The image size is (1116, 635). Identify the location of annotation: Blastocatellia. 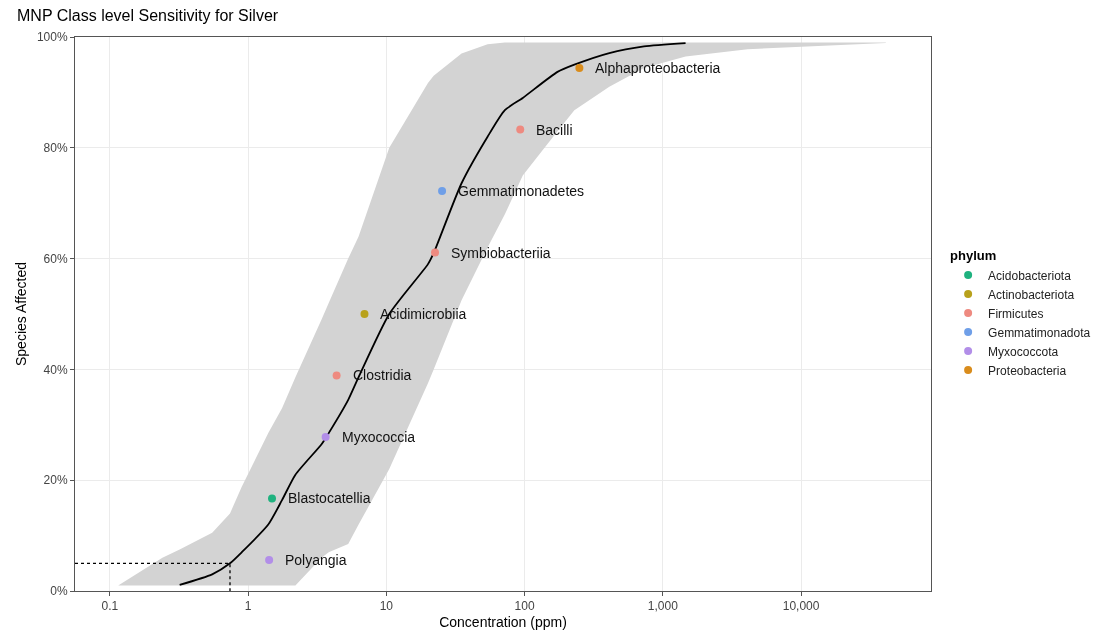
(329, 498).